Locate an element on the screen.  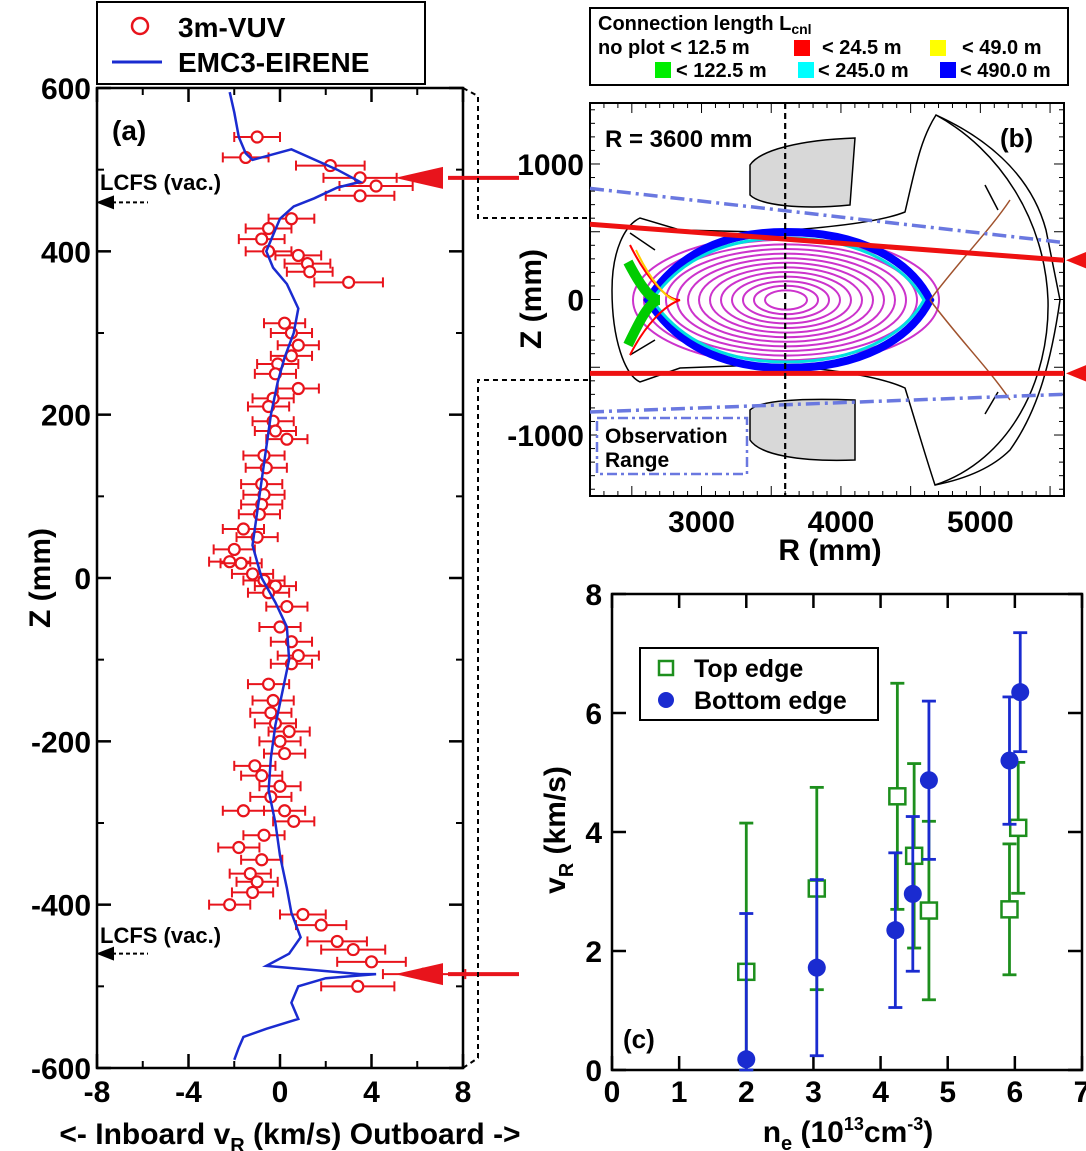
lcfs-annotations: LCFS (vac.) LCFS (vac.) is located at coordinates (158, 565).